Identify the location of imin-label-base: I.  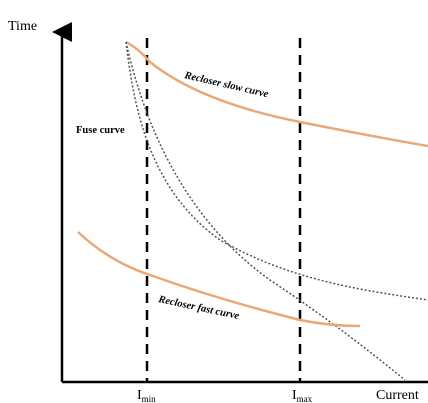
(139, 395).